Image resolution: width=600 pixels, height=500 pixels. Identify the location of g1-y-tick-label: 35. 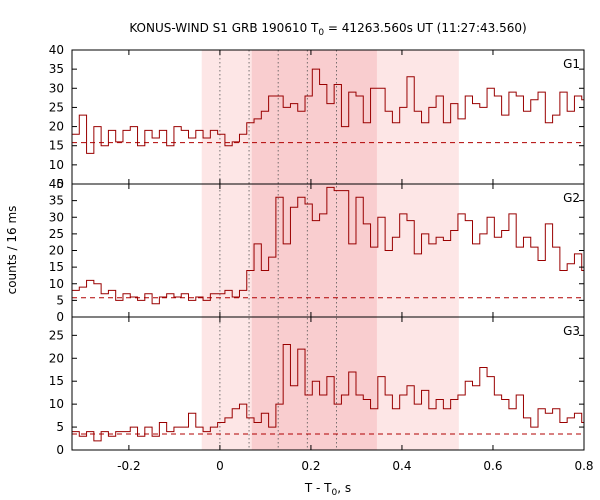
(56, 69).